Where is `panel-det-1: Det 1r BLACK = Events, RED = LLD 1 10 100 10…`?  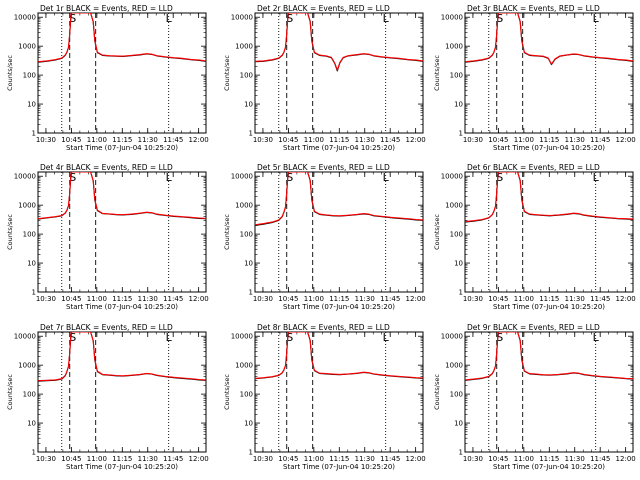
panel-det-1: Det 1r BLACK = Events, RED = LLD 1 10 100 10… is located at coordinates (107, 78).